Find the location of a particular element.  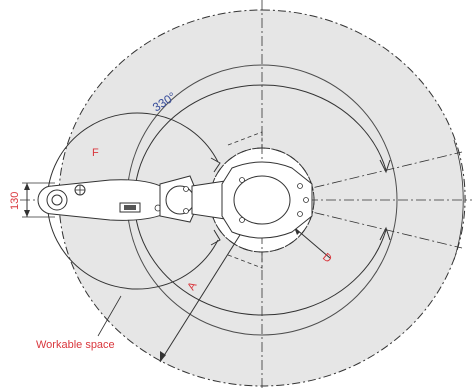

arc-f-arrow-bottom is located at coordinates (215, 237).